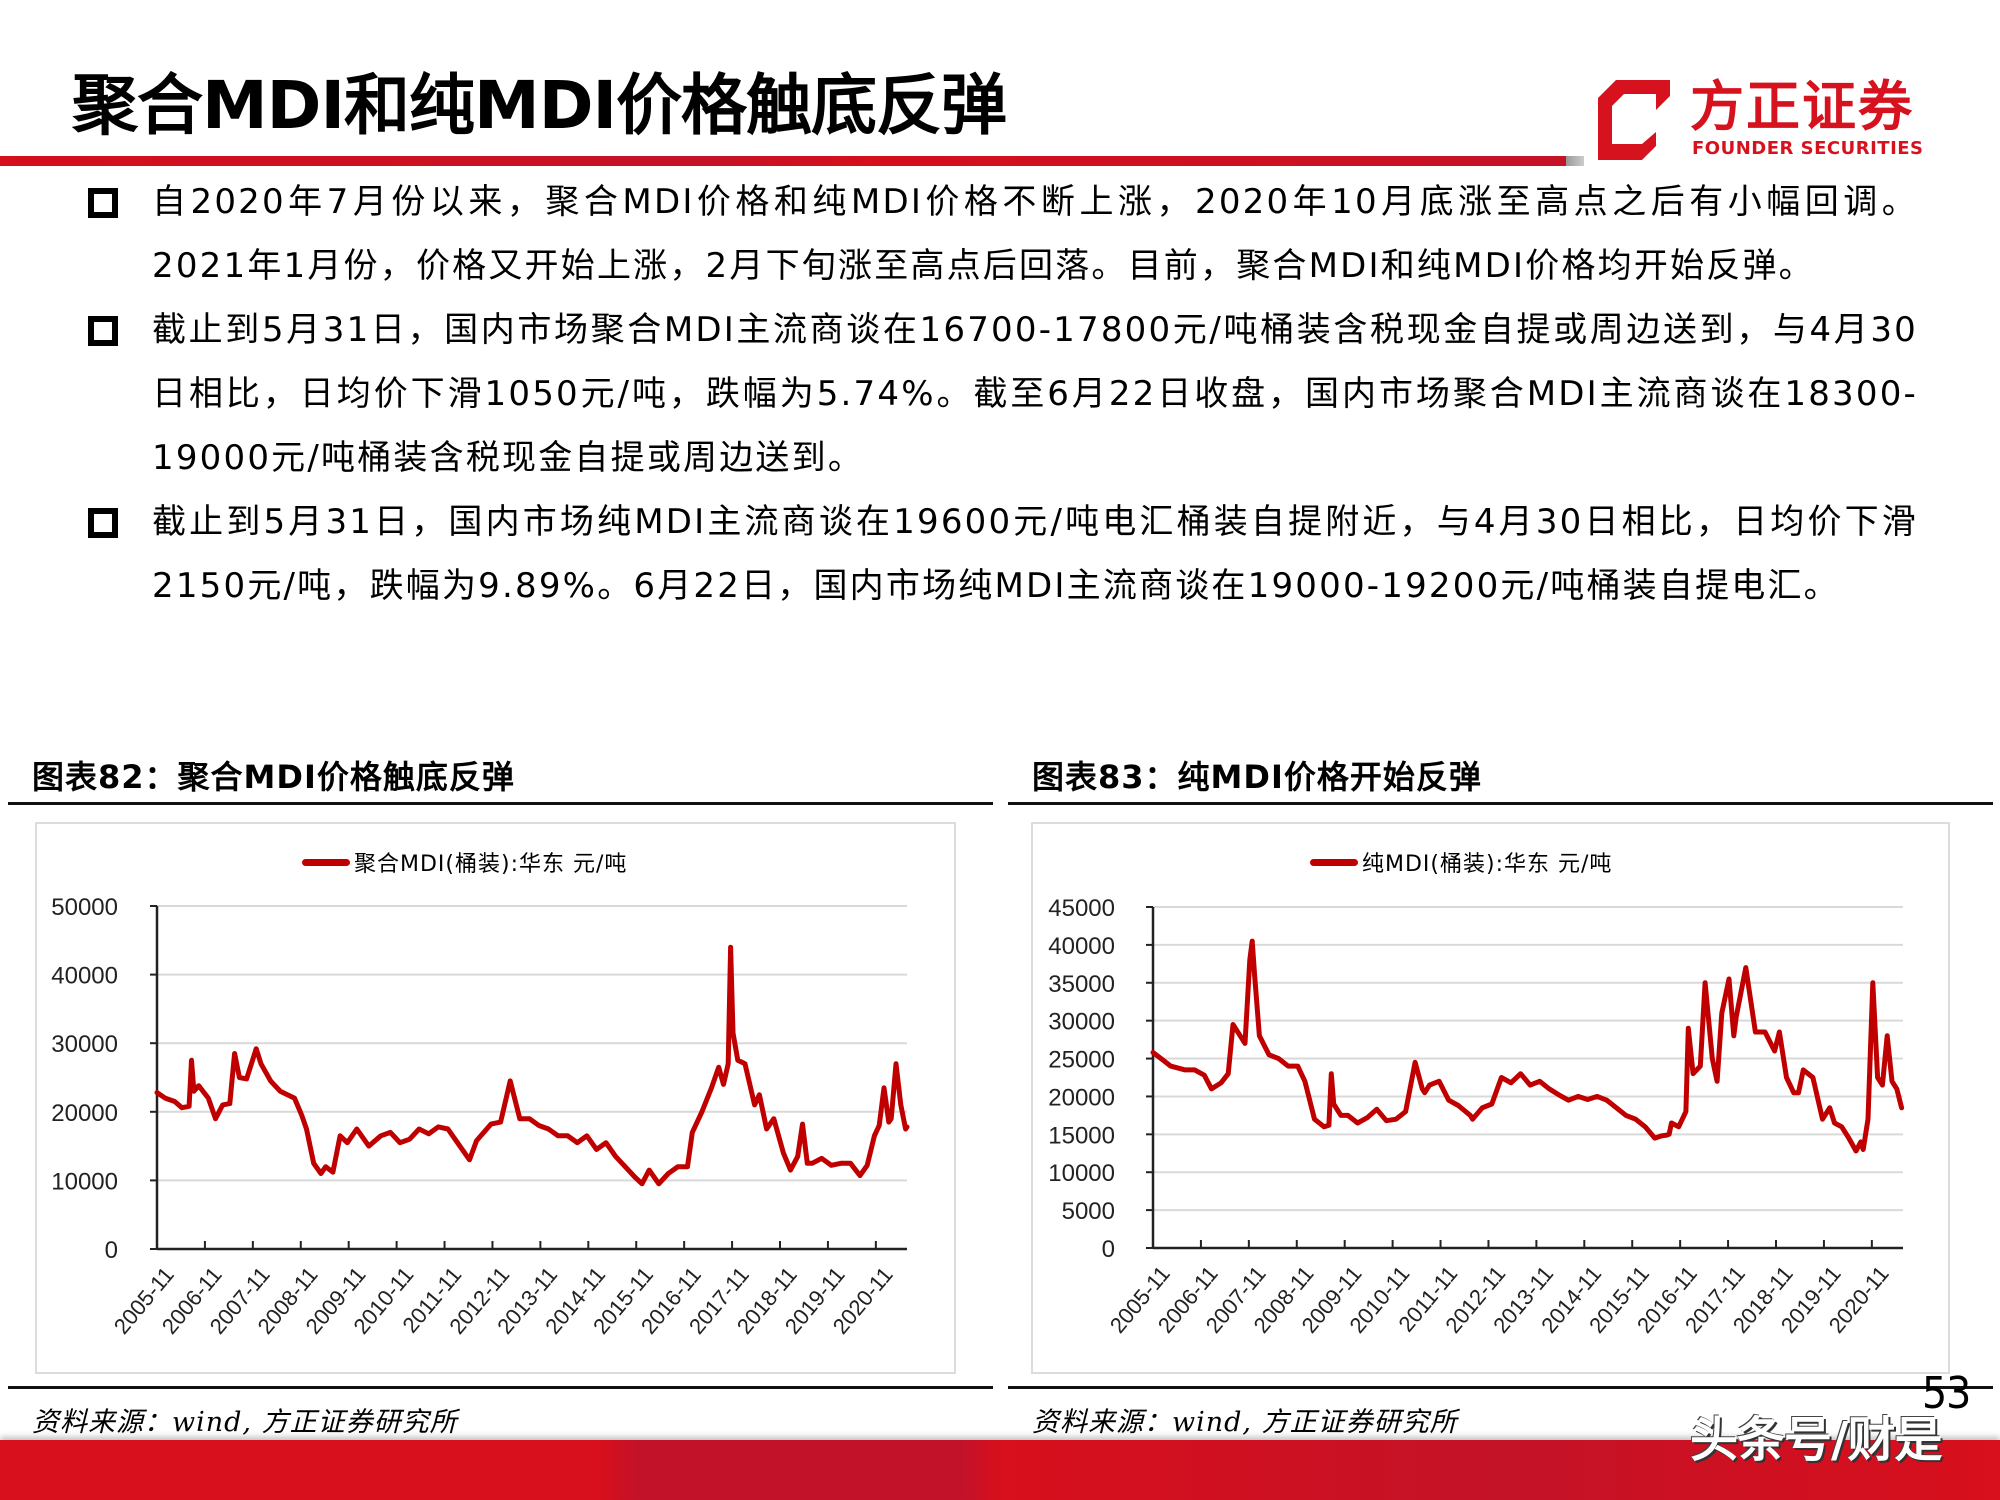  I want to click on founder-securities-logo: 方正证券 FOUNDER SECURITIES, so click(1768, 121).